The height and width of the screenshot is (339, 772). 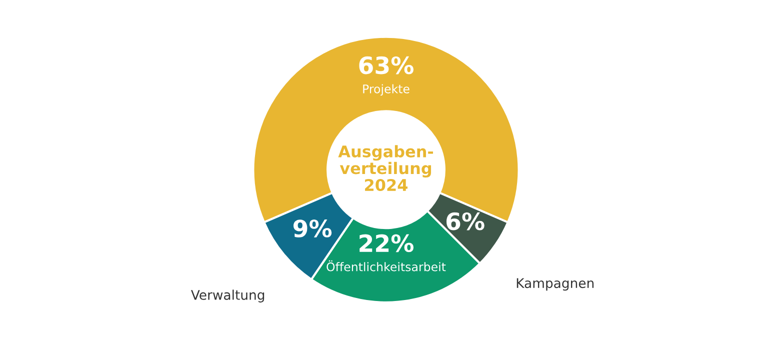 What do you see at coordinates (385, 168) in the screenshot?
I see `text: Ausgaben- verteilung 2024` at bounding box center [385, 168].